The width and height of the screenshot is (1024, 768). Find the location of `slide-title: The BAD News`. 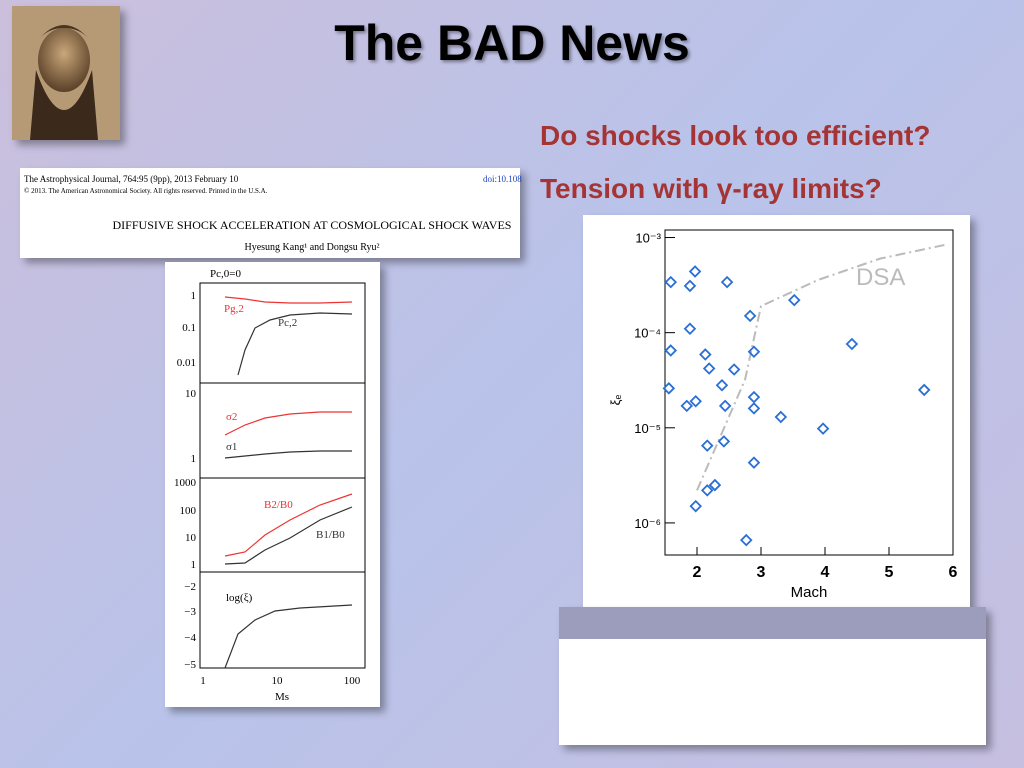

slide-title: The BAD News is located at coordinates (512, 43).